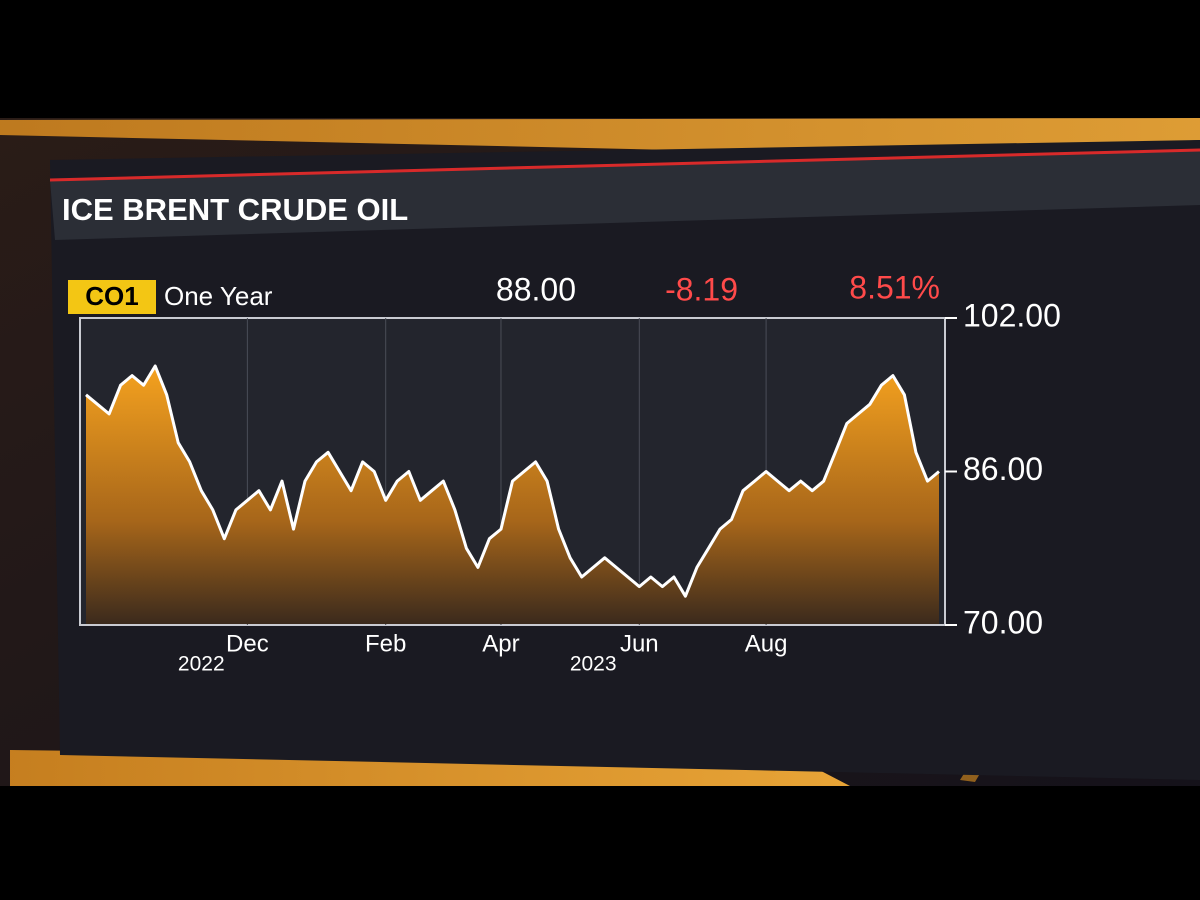  Describe the element at coordinates (1012, 315) in the screenshot. I see `y-tick-label: 102.00` at that location.